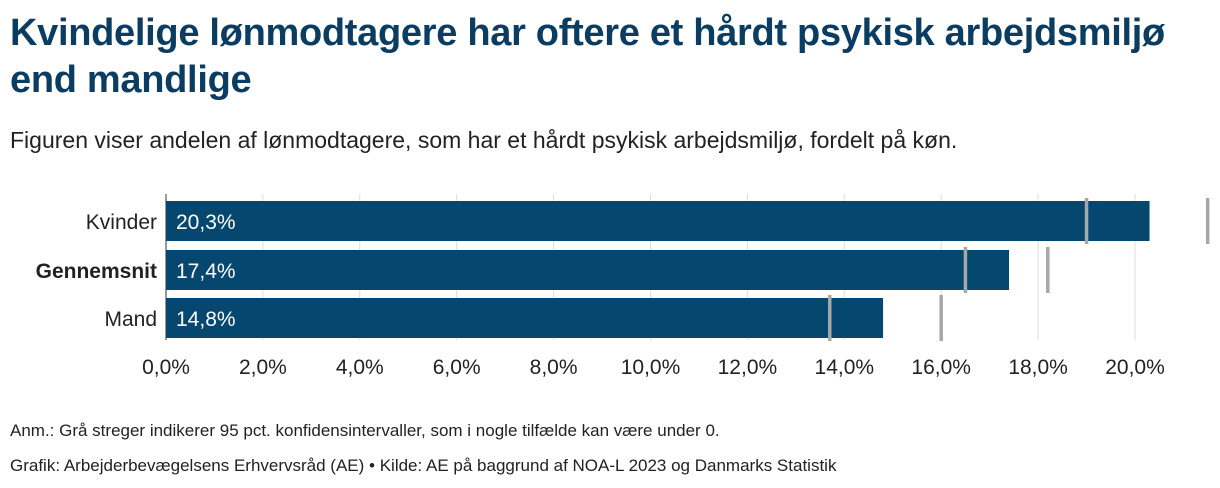 The image size is (1220, 488). I want to click on bar-value-label: 14,8%, so click(206, 319).